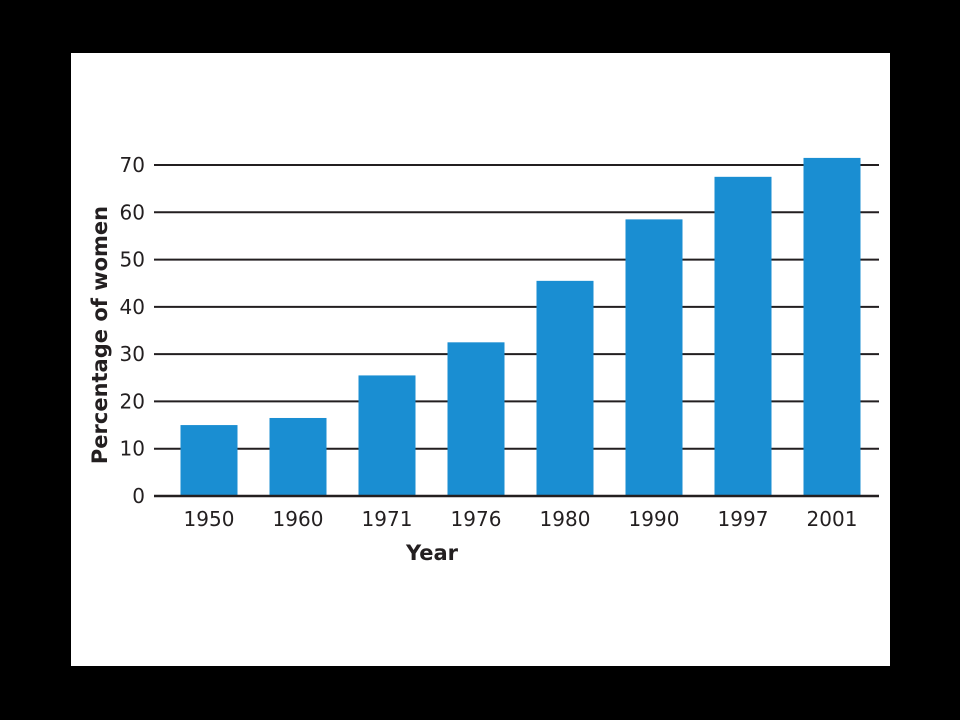 This screenshot has height=720, width=960. What do you see at coordinates (832, 326) in the screenshot?
I see `bar-2001` at bounding box center [832, 326].